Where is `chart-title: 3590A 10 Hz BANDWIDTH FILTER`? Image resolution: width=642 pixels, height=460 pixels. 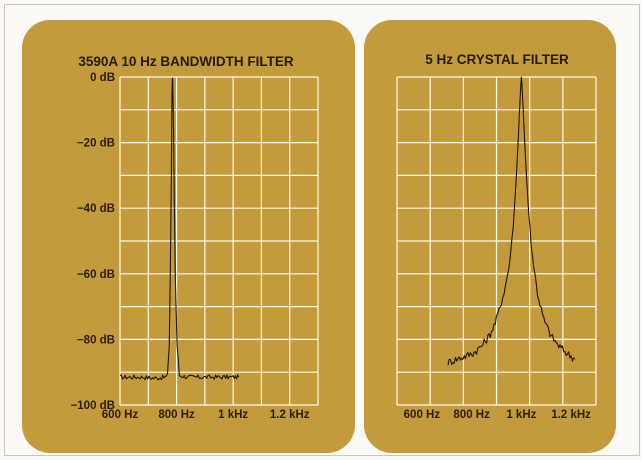 chart-title: 3590A 10 Hz BANDWIDTH FILTER is located at coordinates (186, 61).